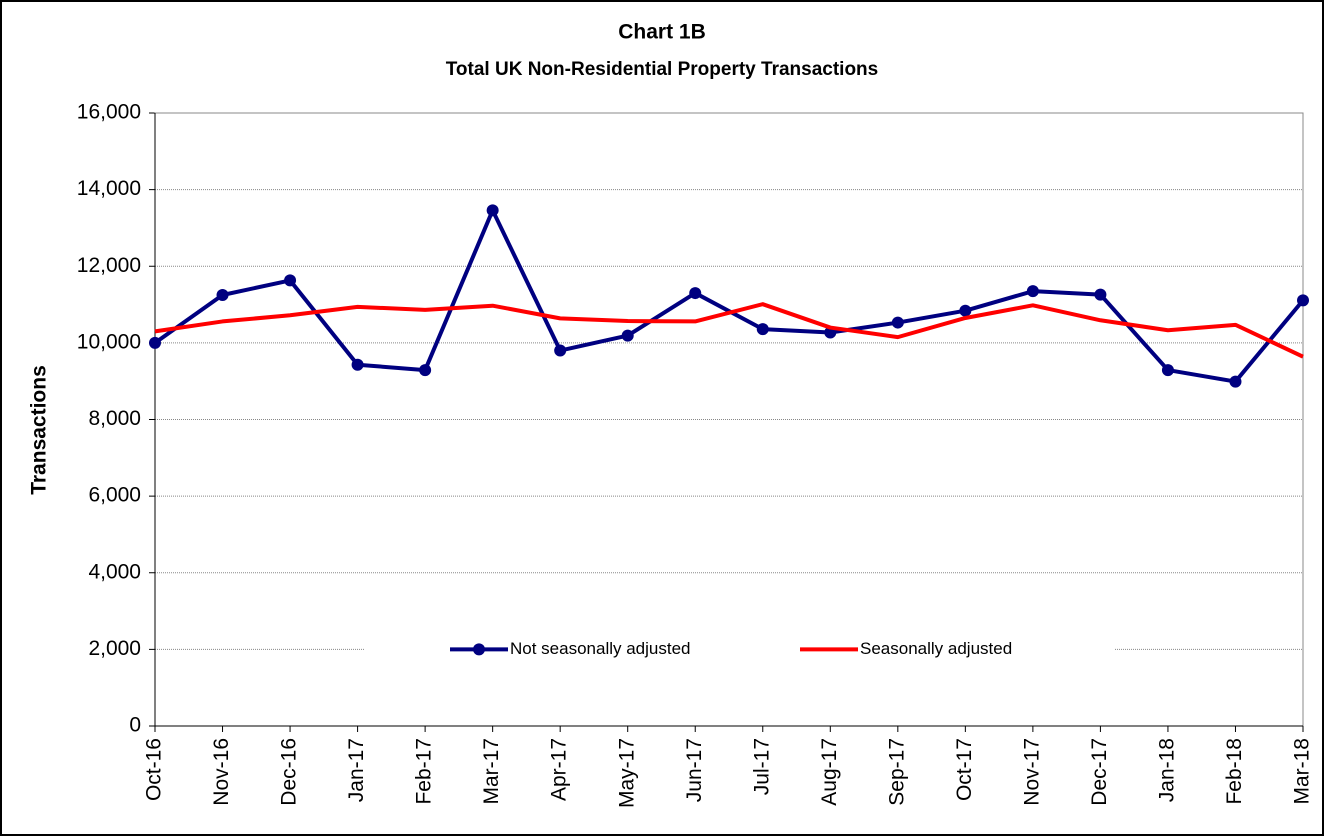  Describe the element at coordinates (829, 772) in the screenshot. I see `x-tick-label: Aug-17` at that location.